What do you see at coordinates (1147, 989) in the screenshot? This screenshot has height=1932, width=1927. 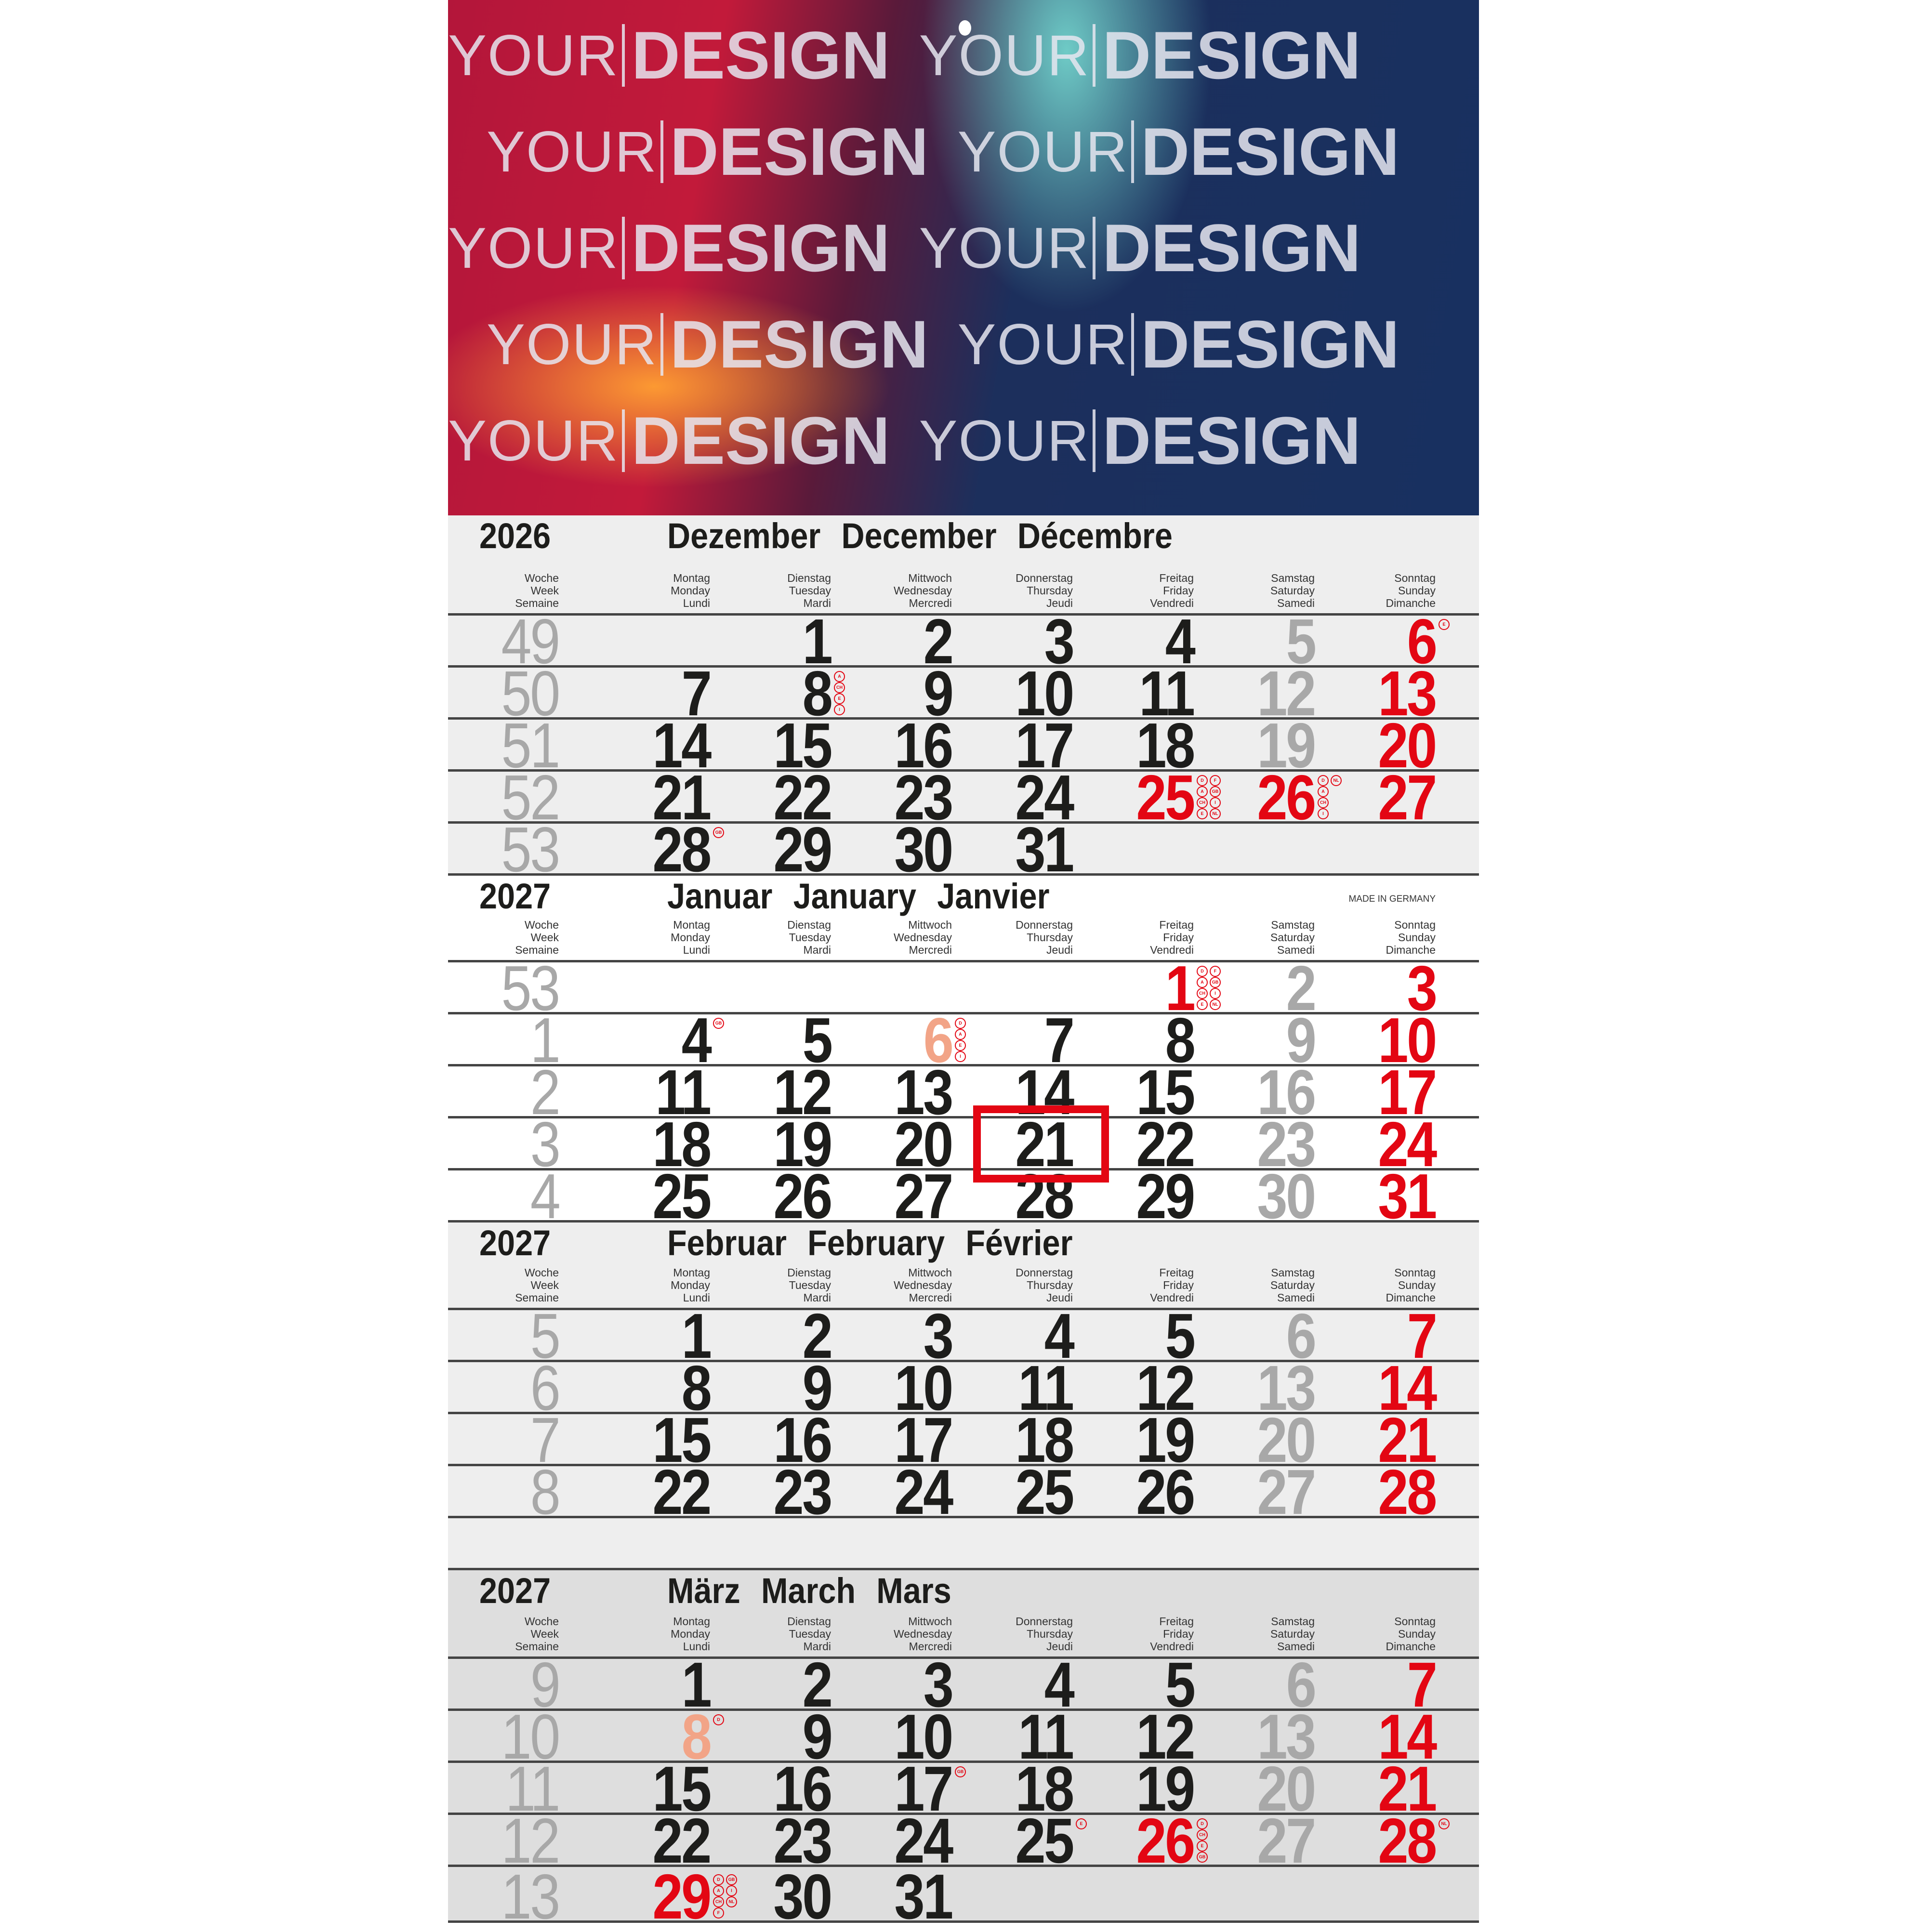 I see `day-cell: 1 D A CH E F GB I NL` at bounding box center [1147, 989].